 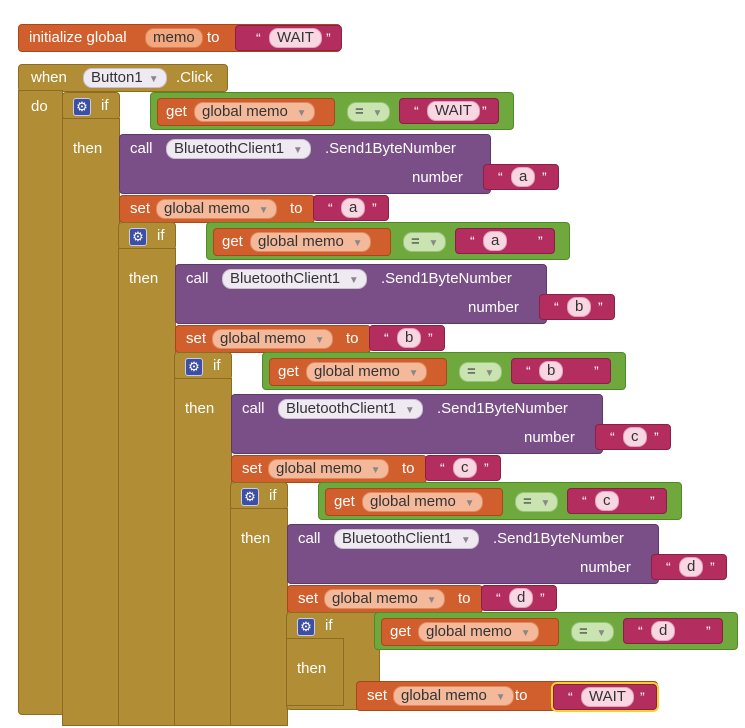 What do you see at coordinates (691, 567) in the screenshot?
I see `send-number-string-4-value: d` at bounding box center [691, 567].